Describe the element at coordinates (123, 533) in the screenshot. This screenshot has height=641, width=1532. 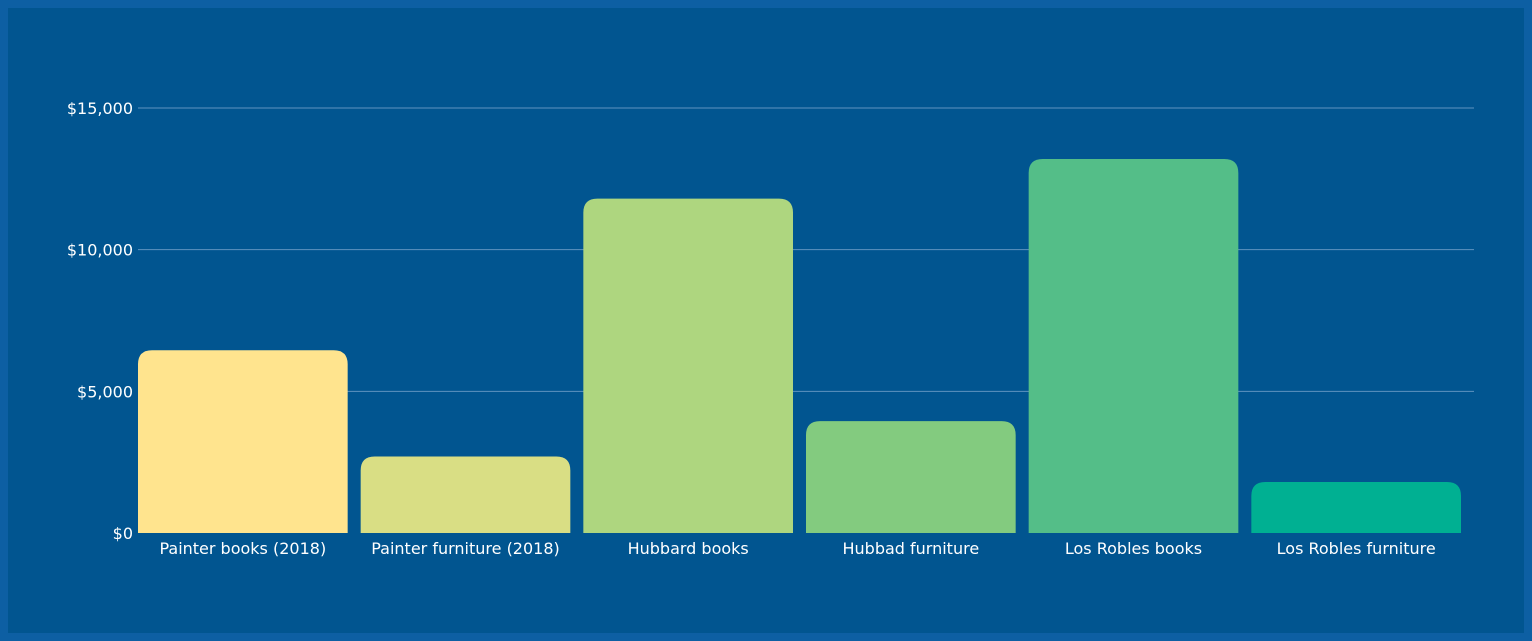
I see `y-tick-label: $0` at that location.